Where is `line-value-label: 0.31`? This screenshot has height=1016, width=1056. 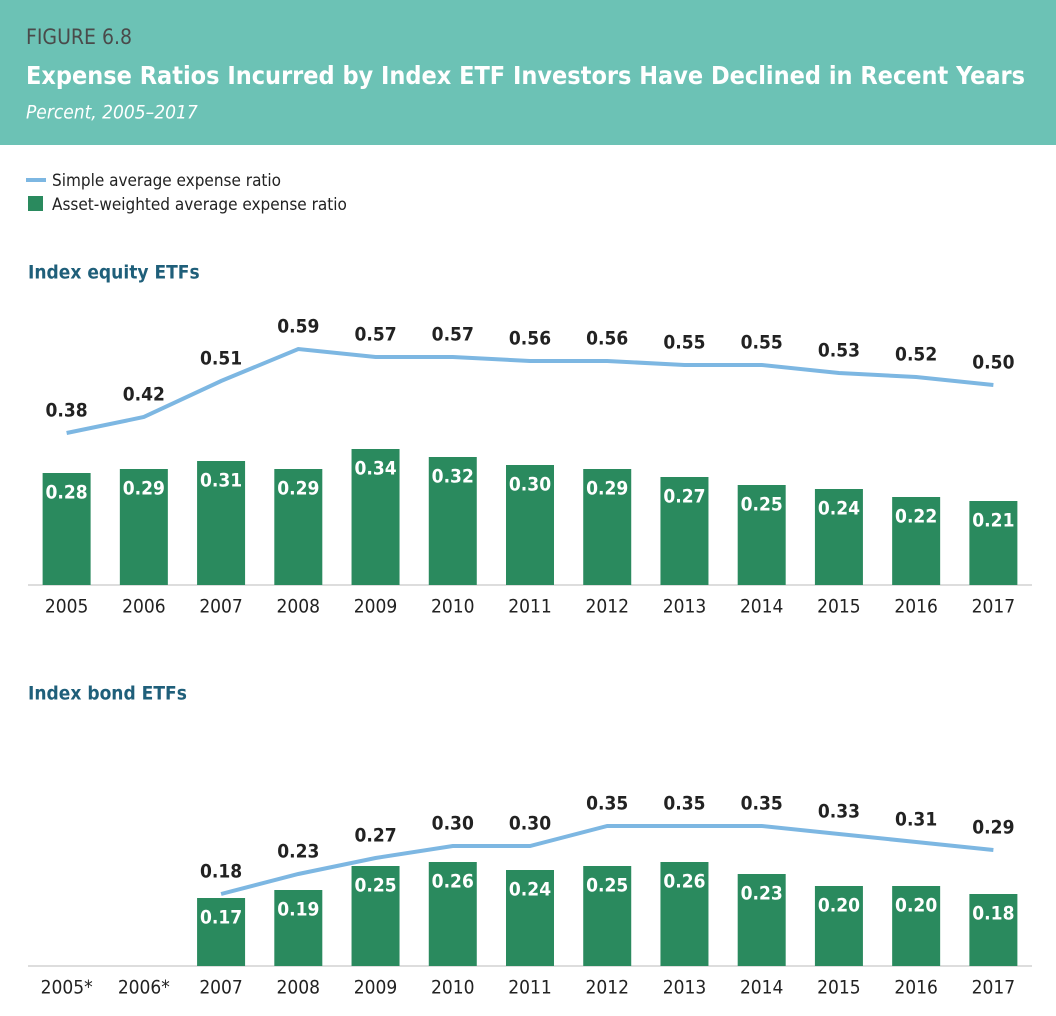
line-value-label: 0.31 is located at coordinates (916, 820).